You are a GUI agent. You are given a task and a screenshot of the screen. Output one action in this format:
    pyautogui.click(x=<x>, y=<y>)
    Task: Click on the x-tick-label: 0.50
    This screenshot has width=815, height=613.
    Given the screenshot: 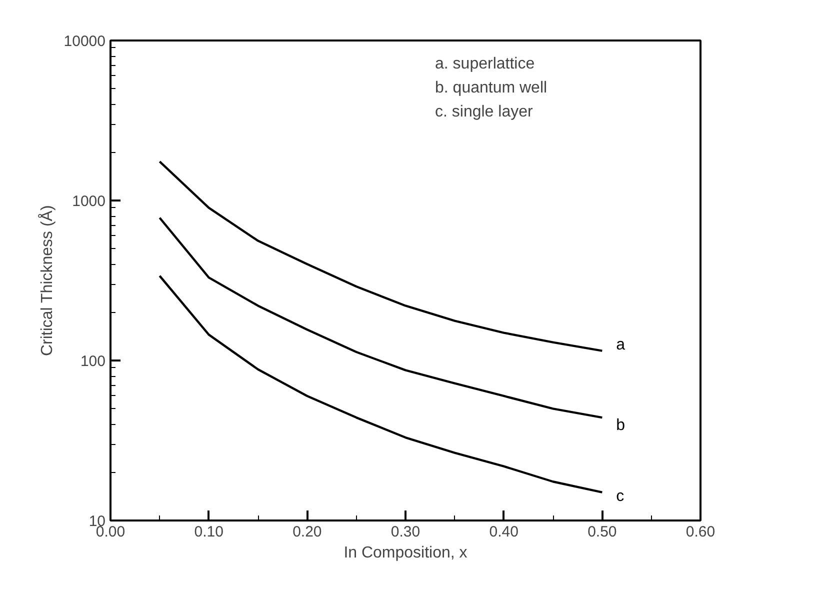 What is the action you would take?
    pyautogui.click(x=602, y=532)
    